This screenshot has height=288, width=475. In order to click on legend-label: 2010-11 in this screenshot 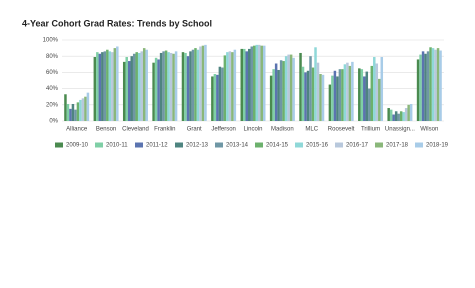, I will do `click(117, 146)`.